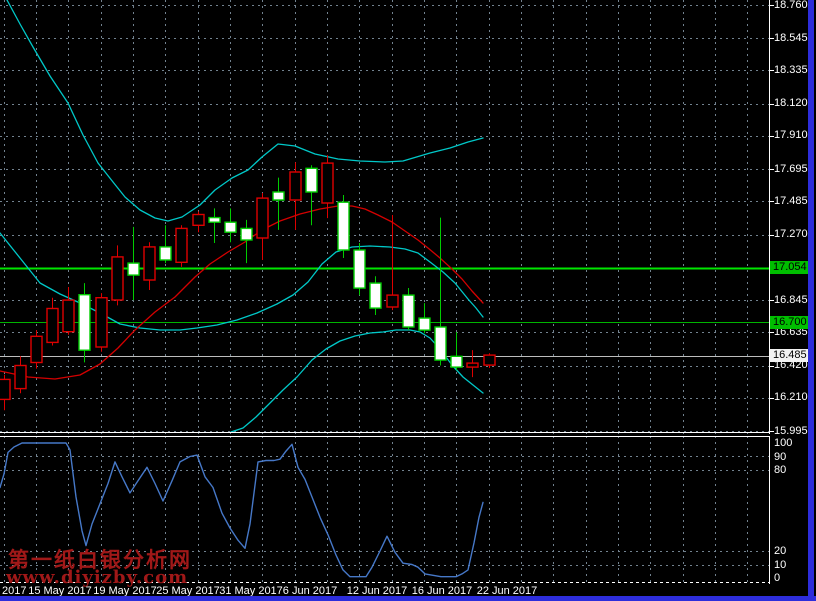 This screenshot has height=601, width=816. I want to click on date-tick-label: 25 May 2017, so click(188, 591).